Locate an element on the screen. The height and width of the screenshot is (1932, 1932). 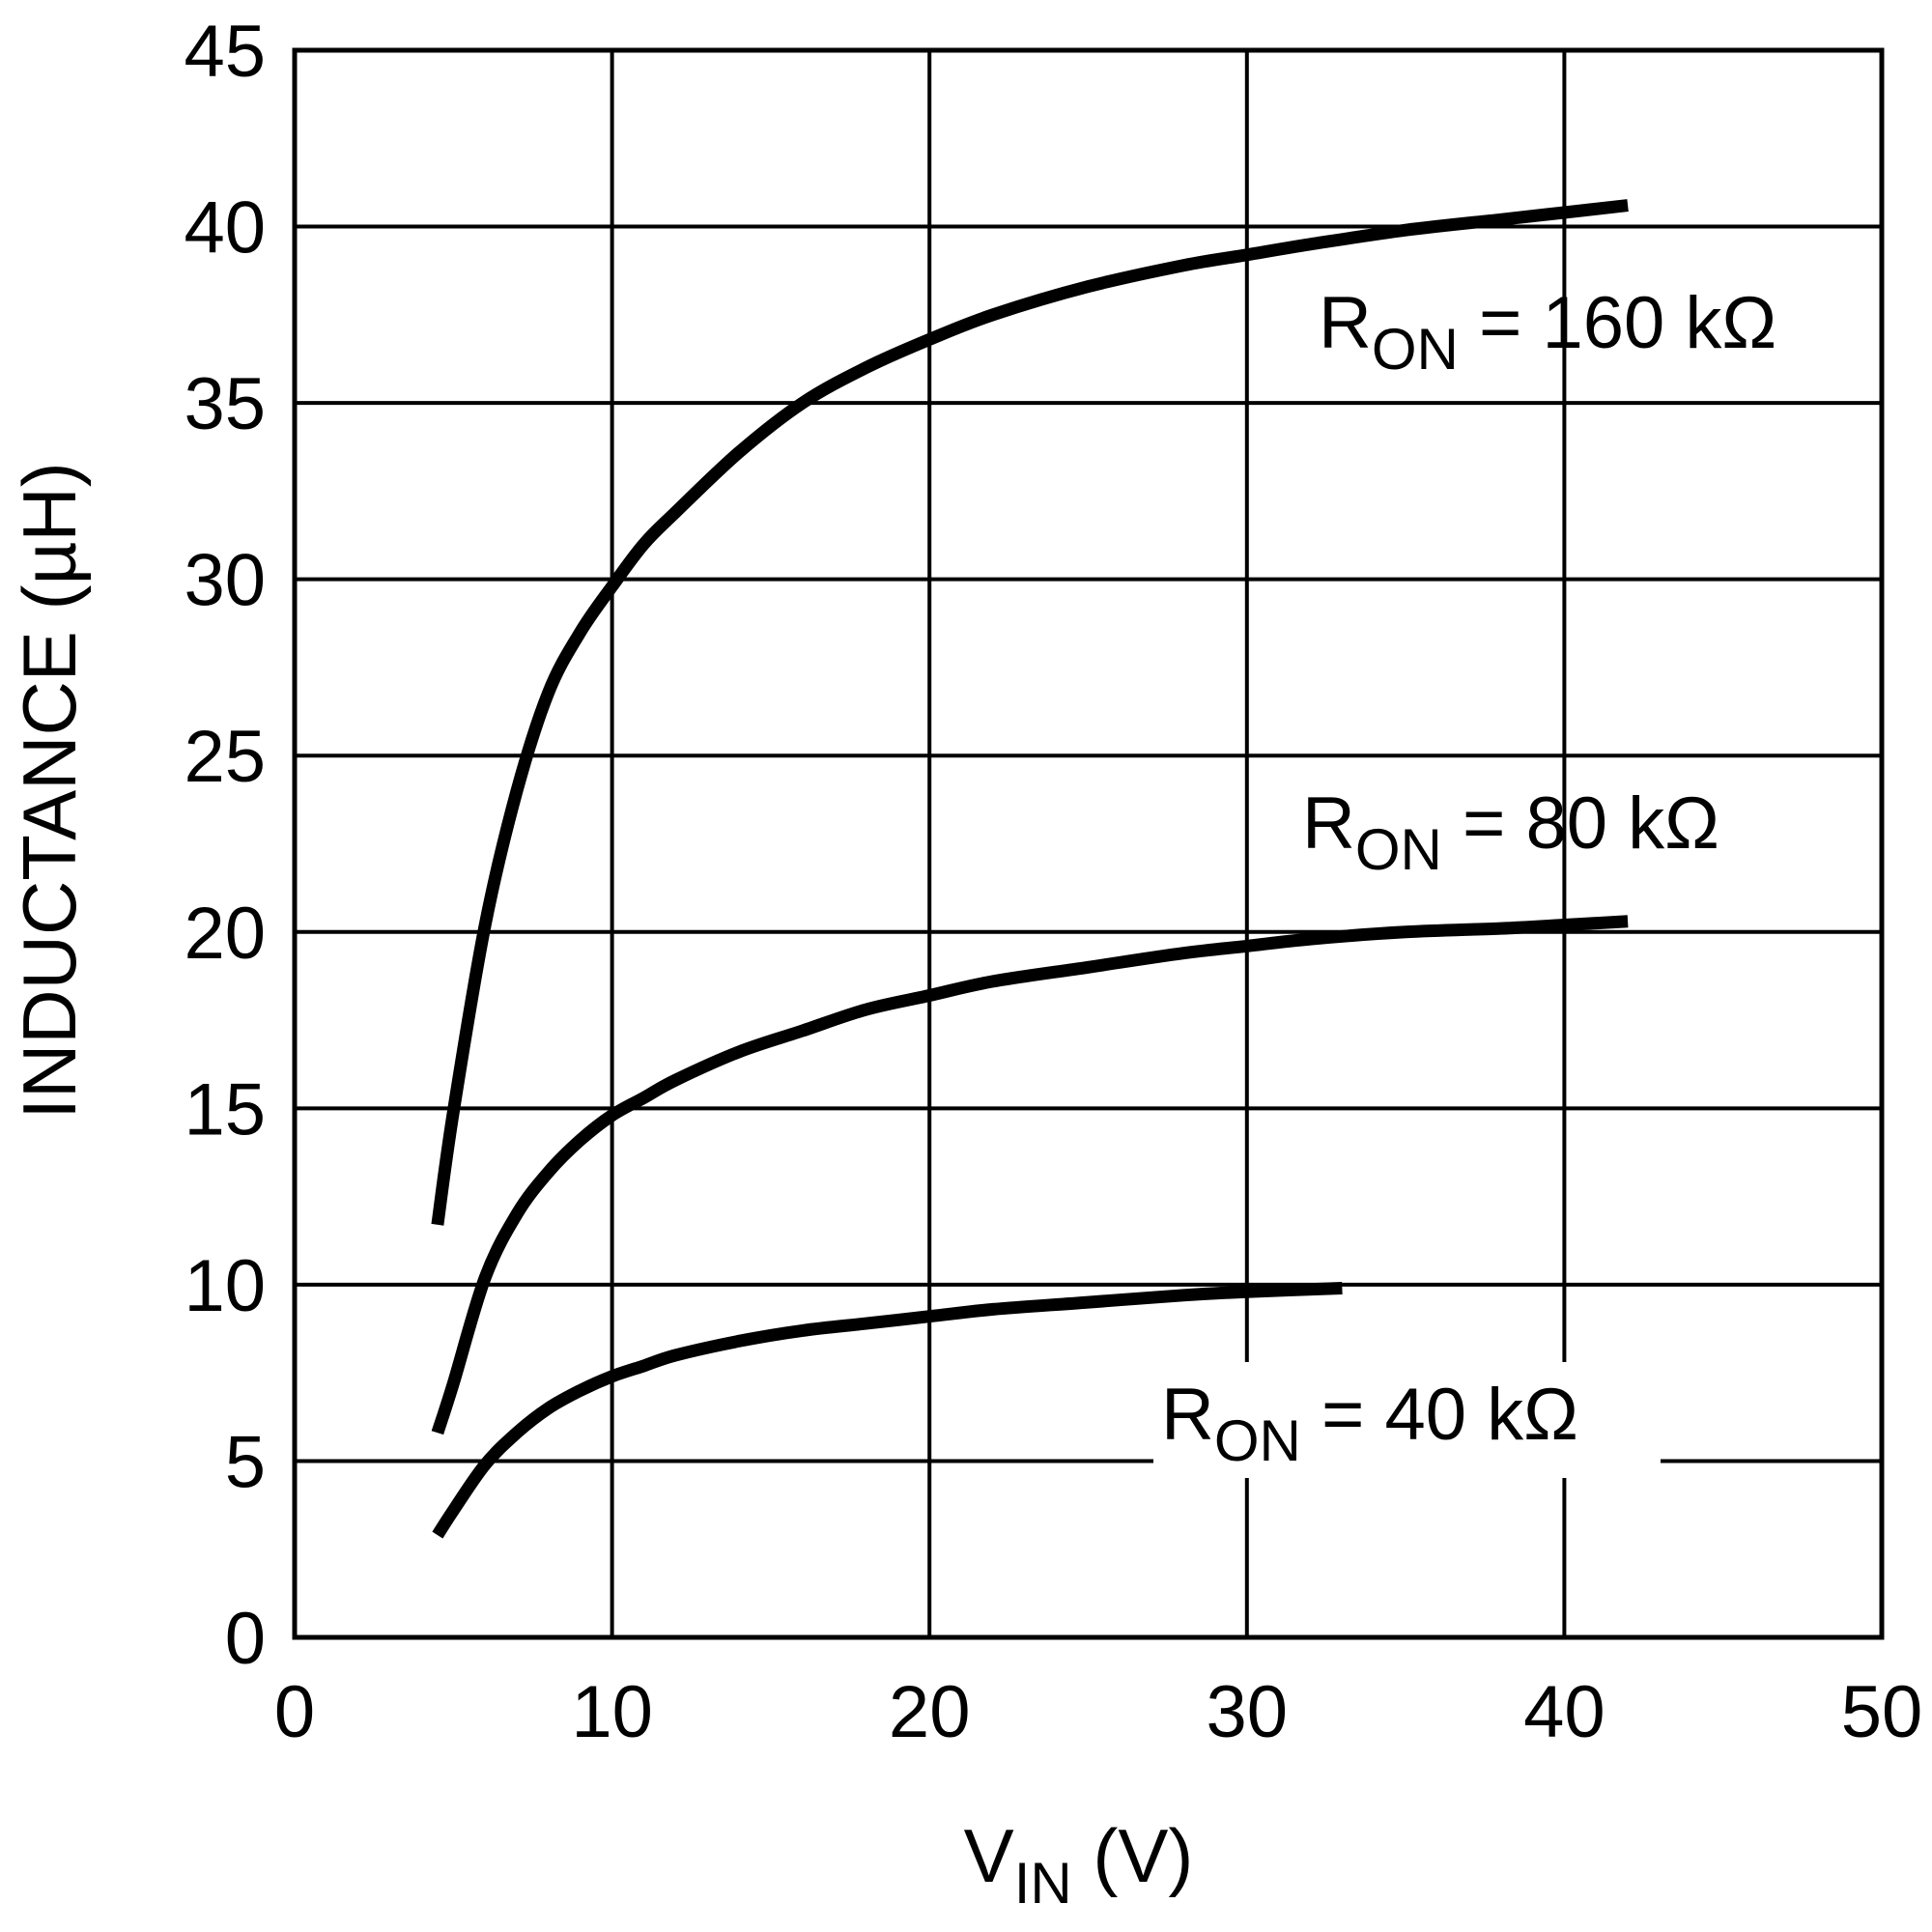
y-tick-label: 40 is located at coordinates (225, 228).